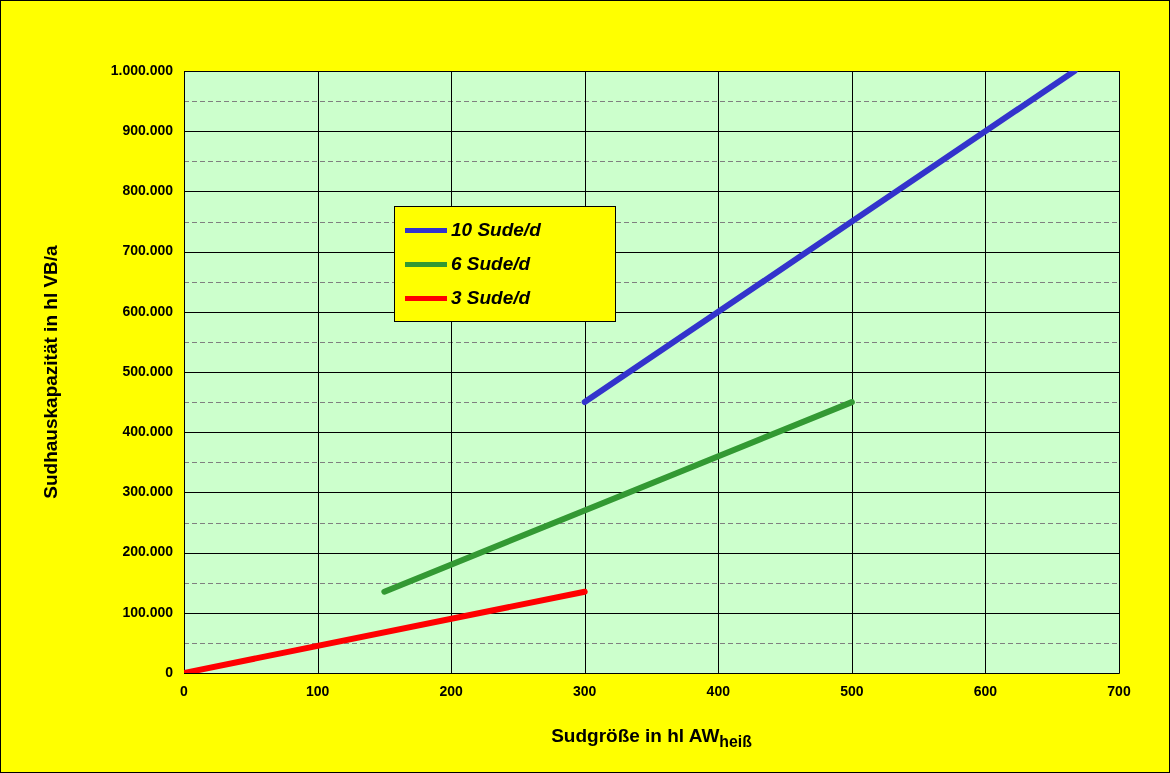 This screenshot has width=1170, height=773. What do you see at coordinates (451, 691) in the screenshot?
I see `x-tick-label: 200` at bounding box center [451, 691].